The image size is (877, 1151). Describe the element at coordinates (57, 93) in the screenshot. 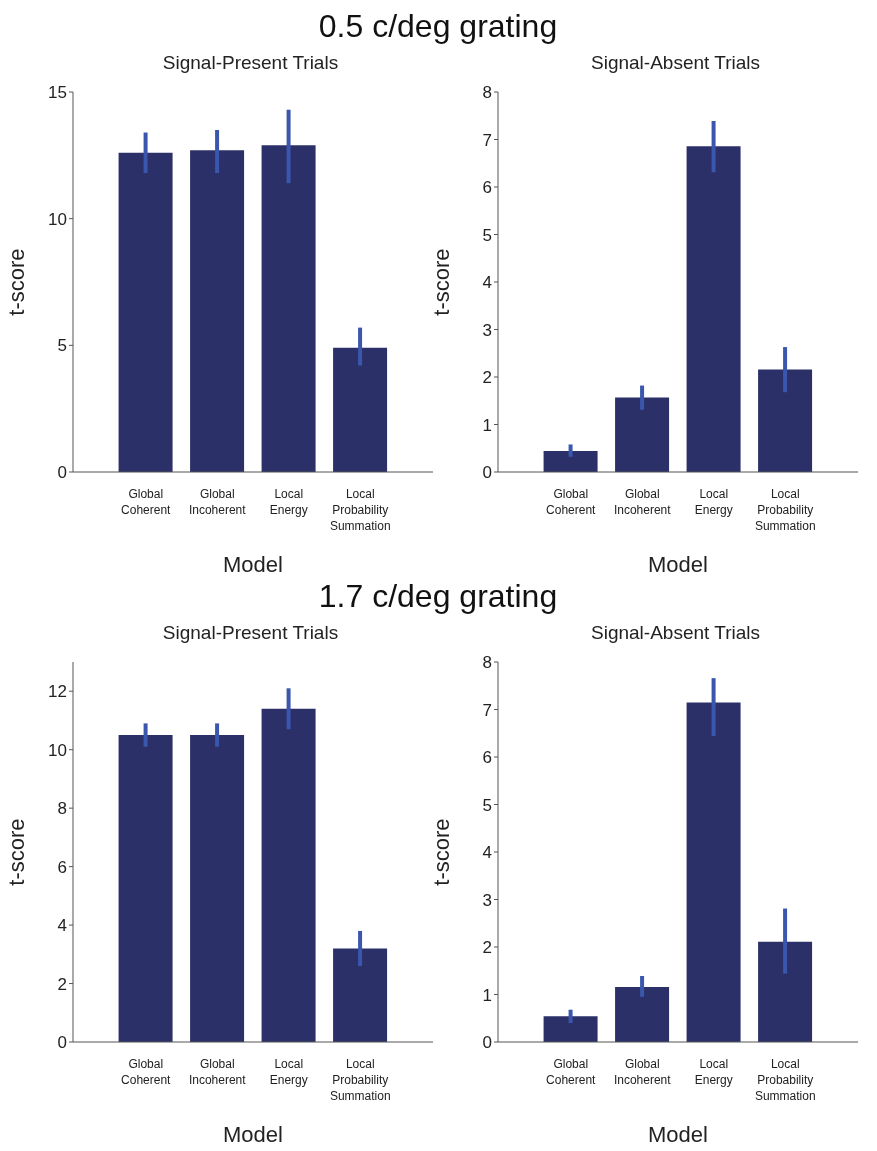

I see `y-tick-label: 15` at that location.